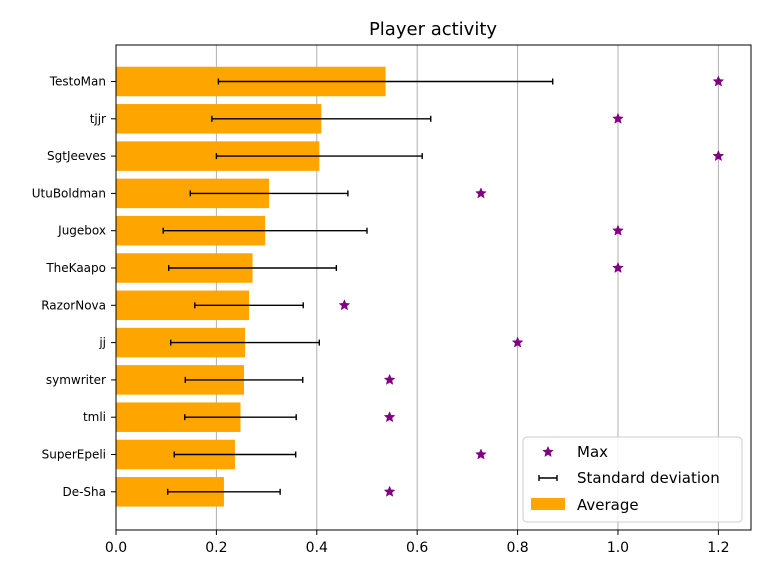  I want to click on x-tick-label: 0.2, so click(216, 548).